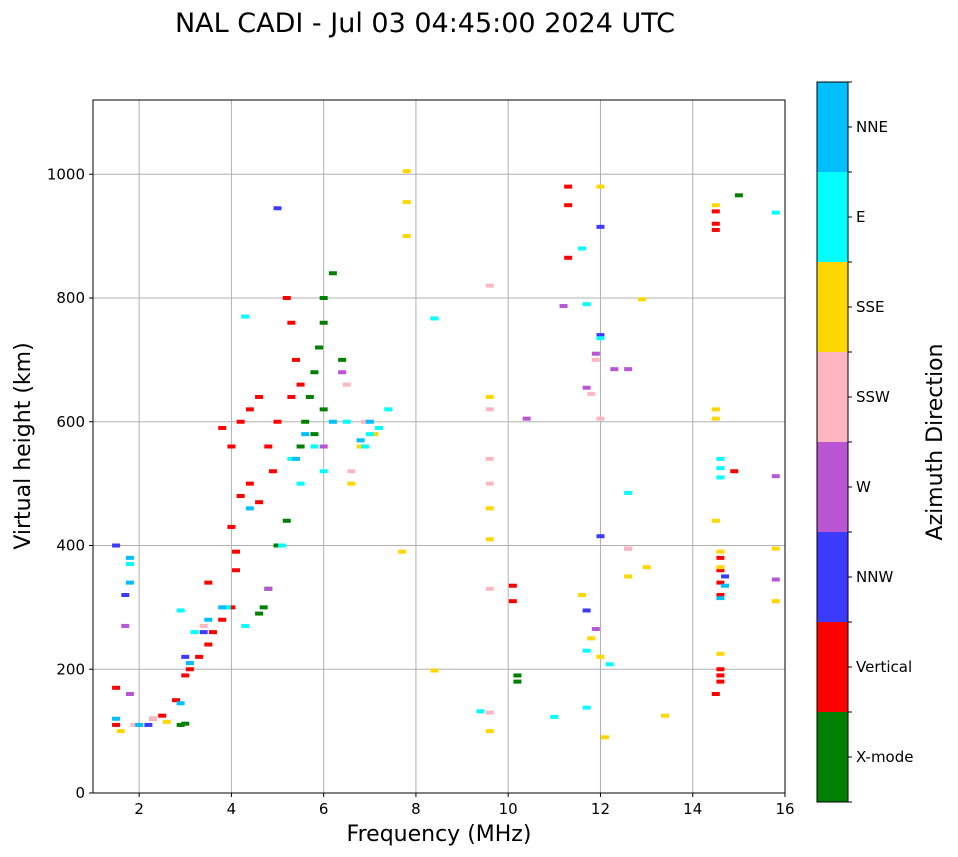  What do you see at coordinates (860, 217) in the screenshot?
I see `colorbar-tick-label: E` at bounding box center [860, 217].